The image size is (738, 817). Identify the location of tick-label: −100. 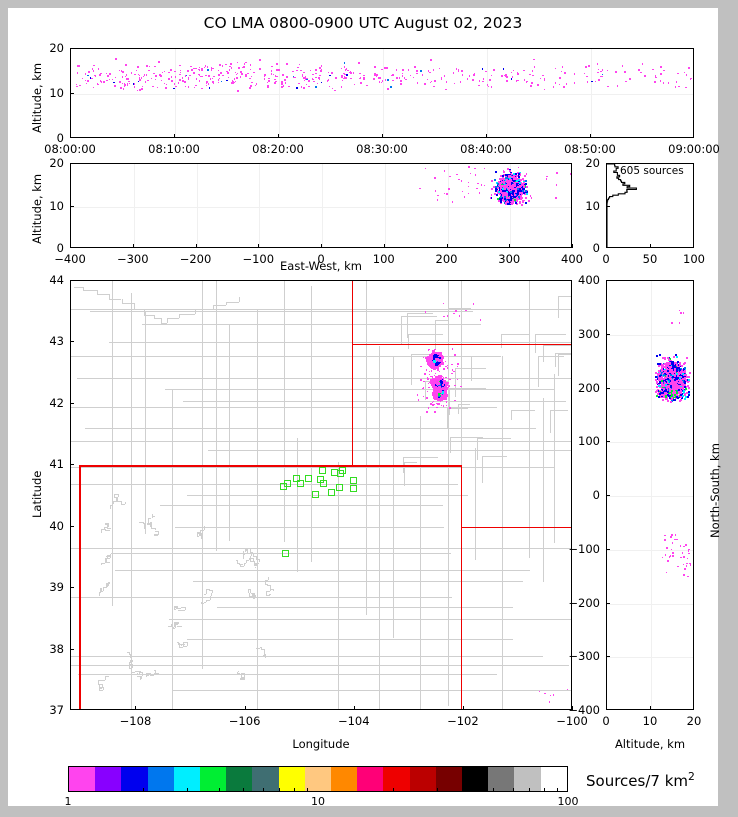
(572, 721).